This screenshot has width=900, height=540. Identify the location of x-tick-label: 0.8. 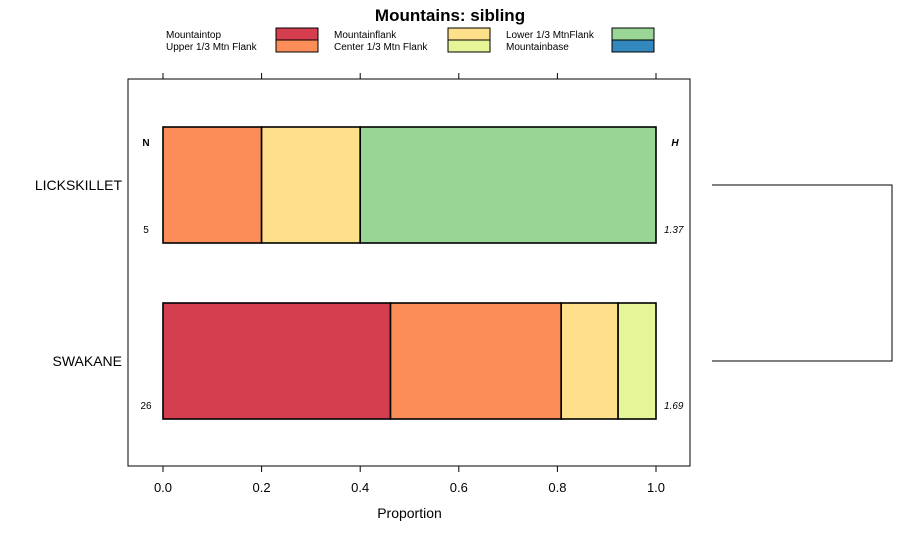
(557, 487).